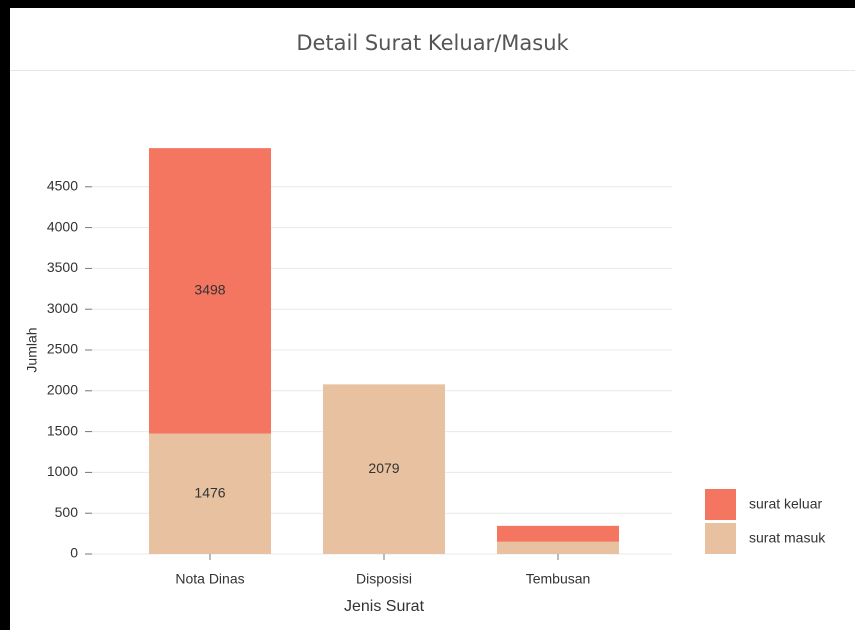 The height and width of the screenshot is (630, 855). What do you see at coordinates (67, 512) in the screenshot?
I see `y-tick-label: 500` at bounding box center [67, 512].